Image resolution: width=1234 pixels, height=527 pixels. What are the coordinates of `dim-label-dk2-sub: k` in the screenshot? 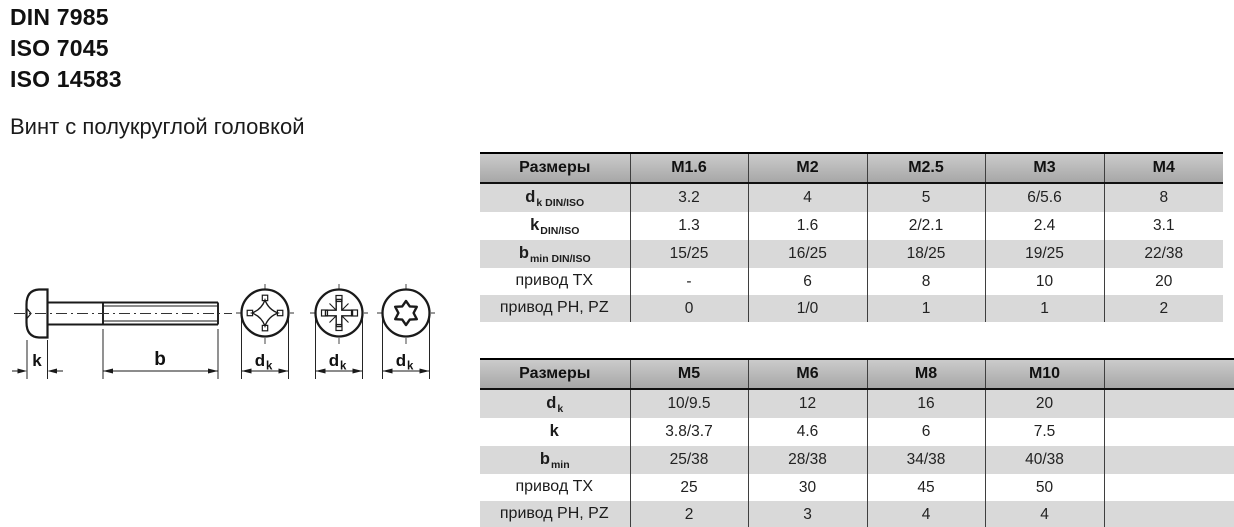 It's located at (343, 367).